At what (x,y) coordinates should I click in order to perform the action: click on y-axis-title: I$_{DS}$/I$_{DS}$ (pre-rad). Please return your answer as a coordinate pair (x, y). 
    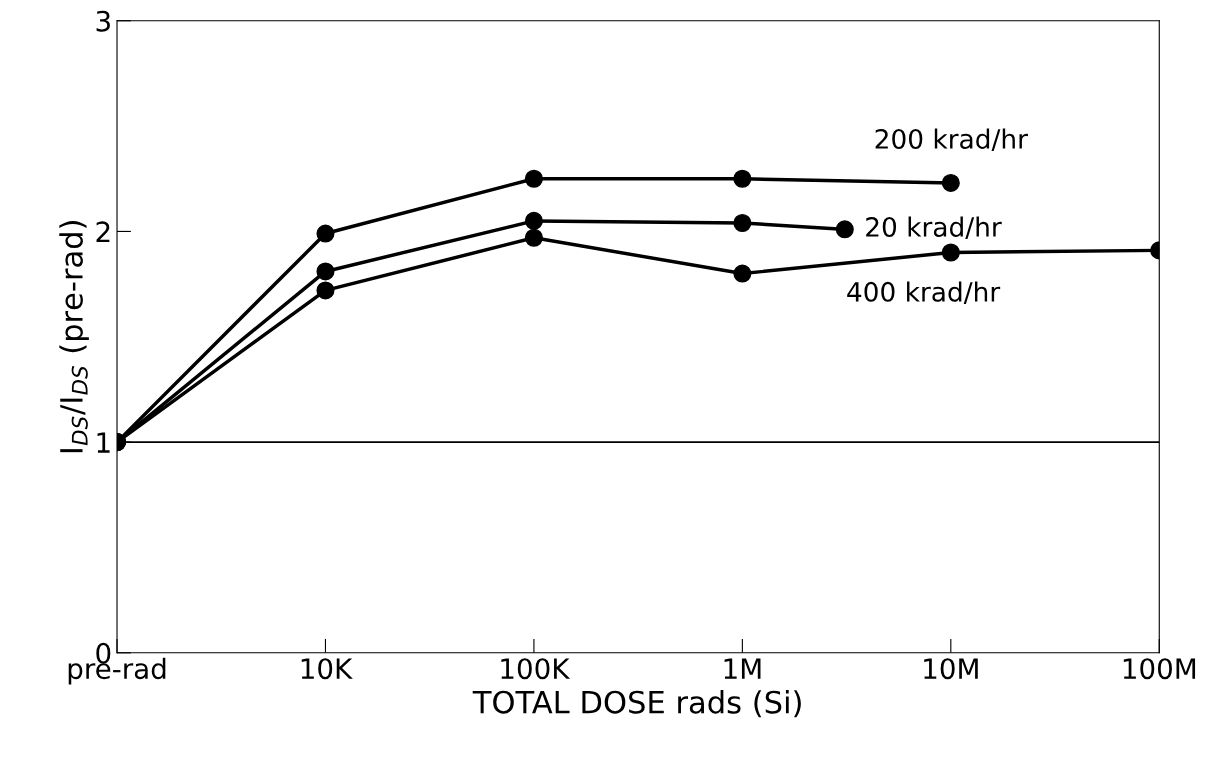
    Looking at the image, I should click on (74, 337).